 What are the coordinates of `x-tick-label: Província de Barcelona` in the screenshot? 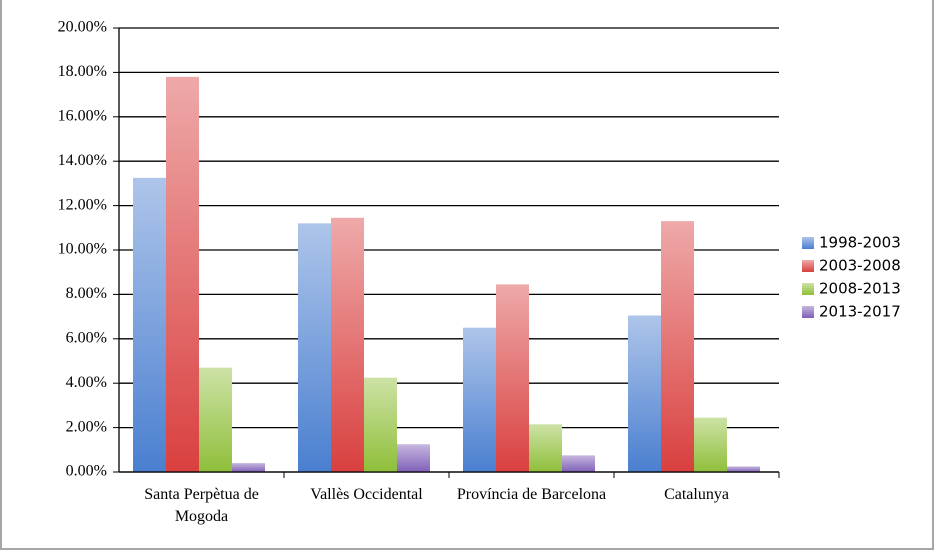 It's located at (531, 494).